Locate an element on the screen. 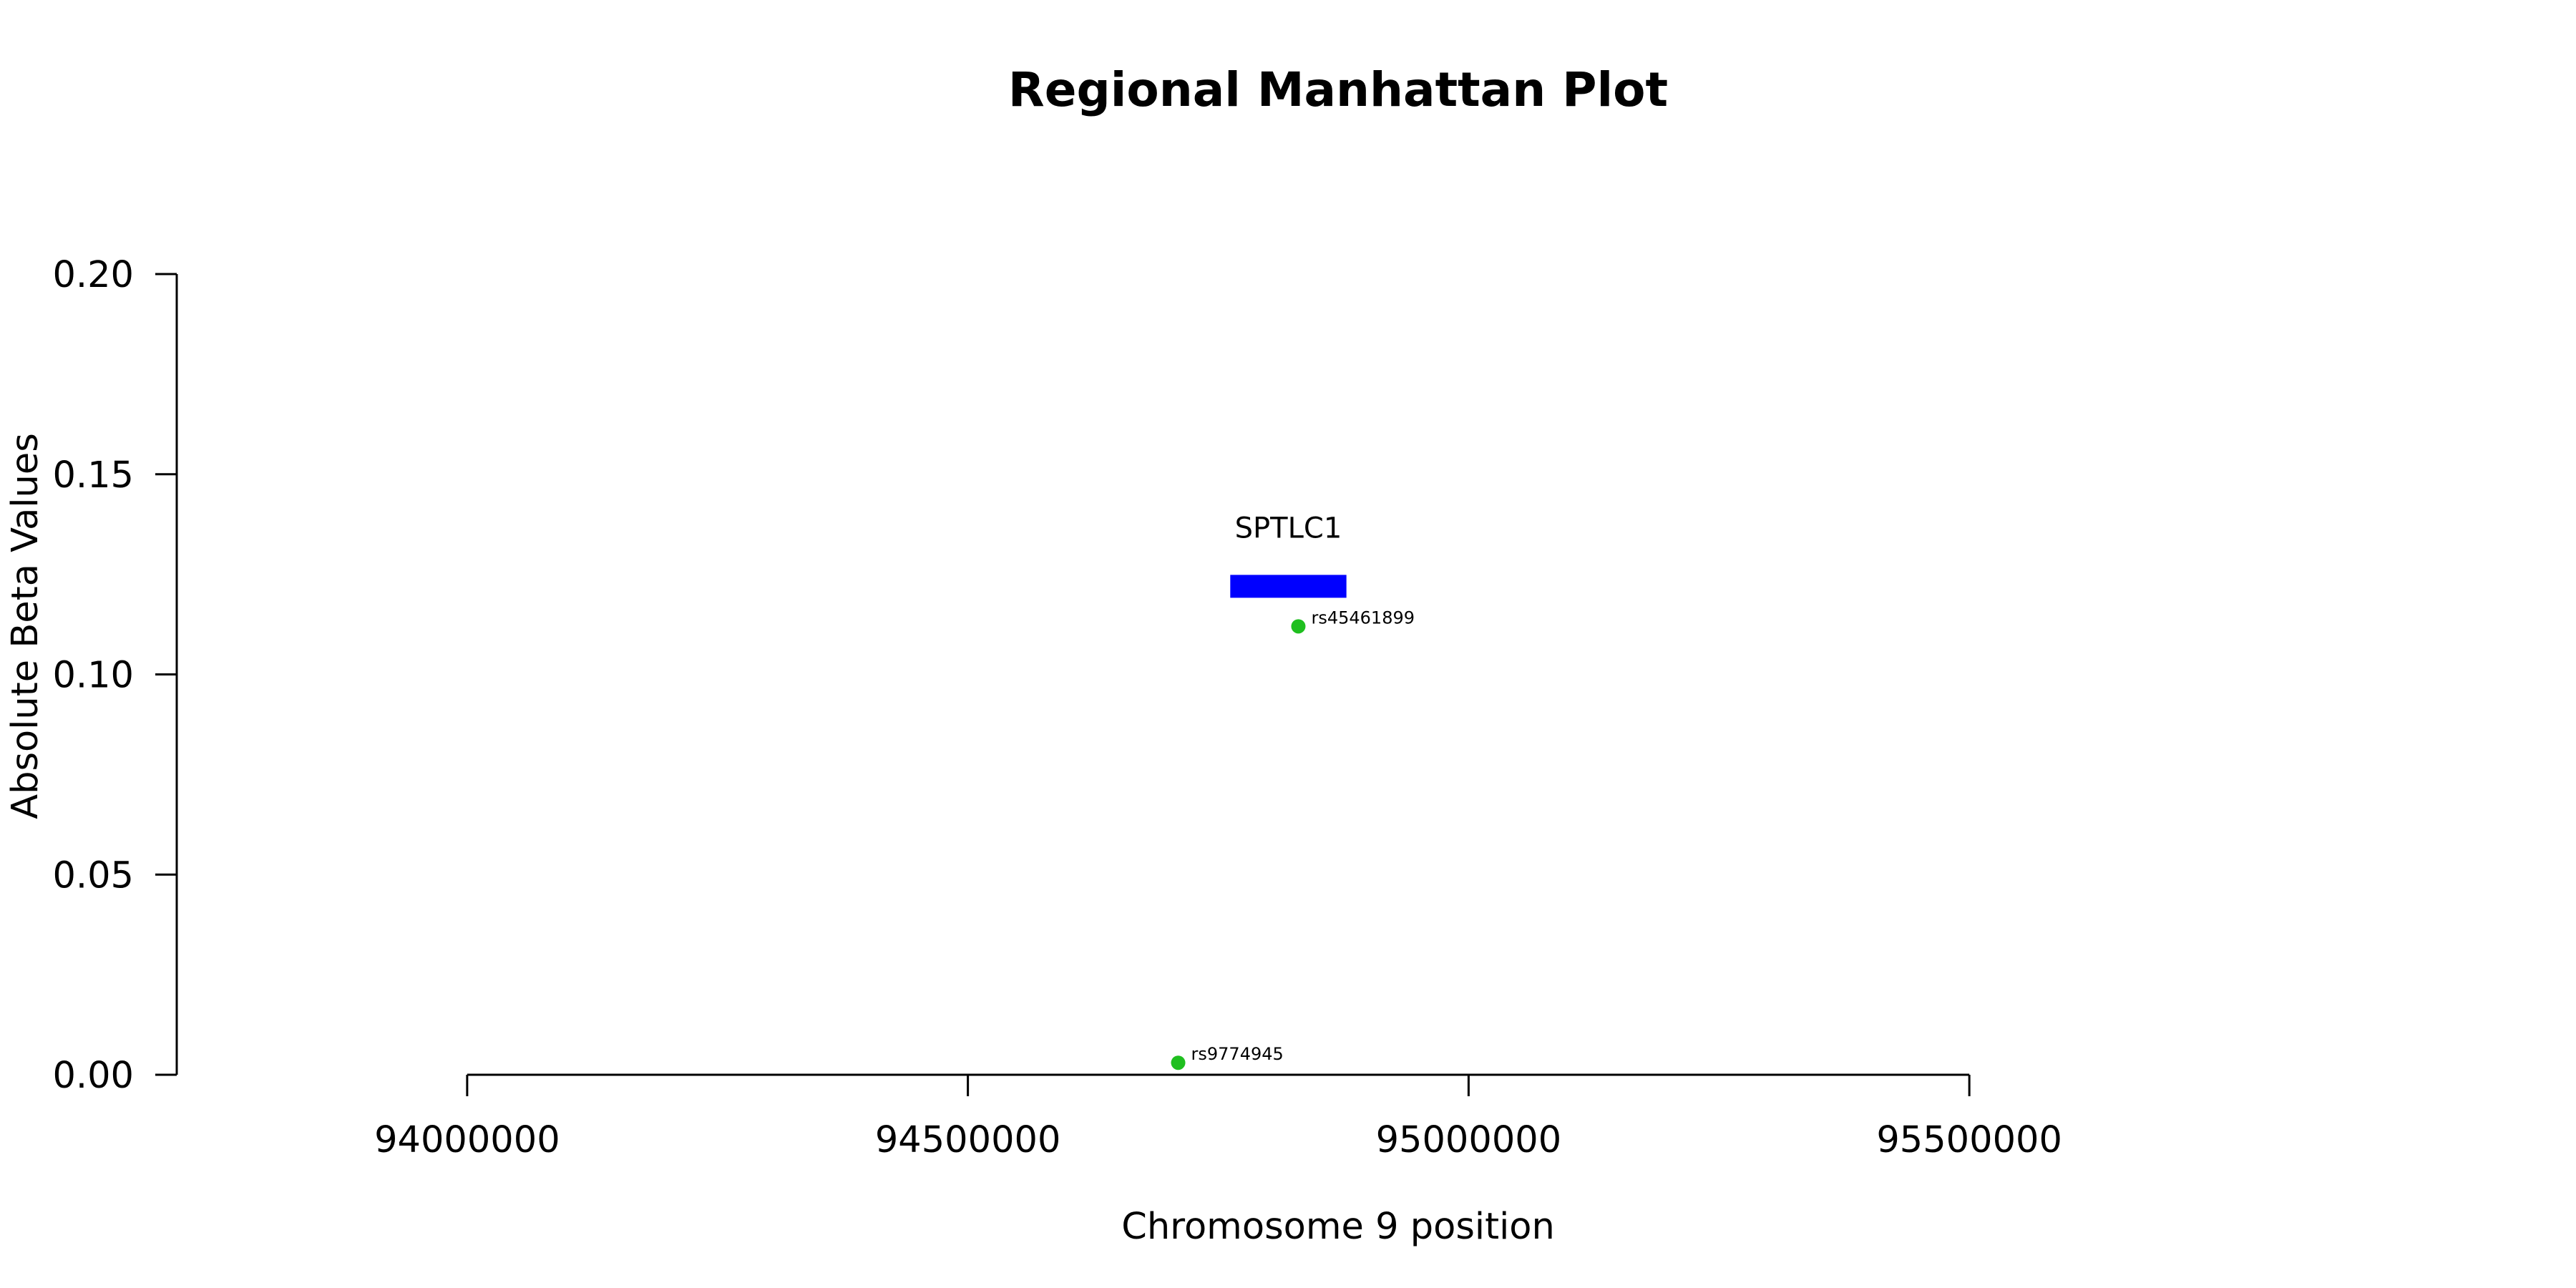 This screenshot has height=1288, width=2576. x-tick-label: 95500000 is located at coordinates (1969, 1140).